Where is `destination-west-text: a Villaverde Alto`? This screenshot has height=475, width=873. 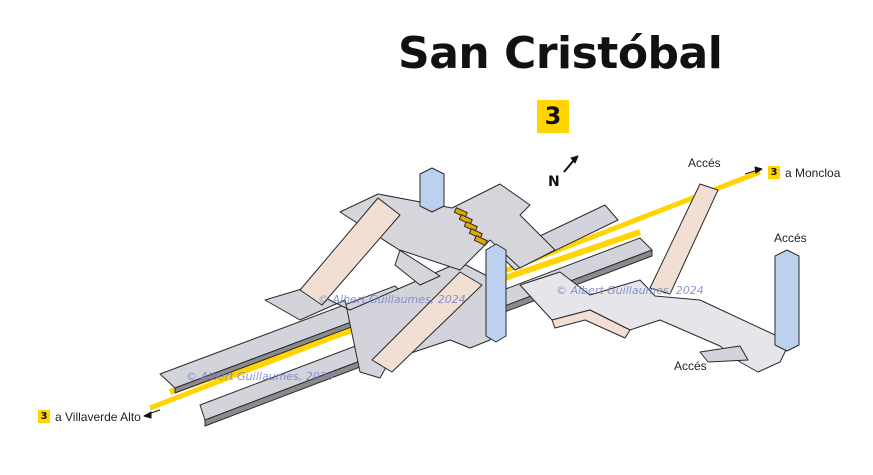
destination-west-text: a Villaverde Alto is located at coordinates (98, 416).